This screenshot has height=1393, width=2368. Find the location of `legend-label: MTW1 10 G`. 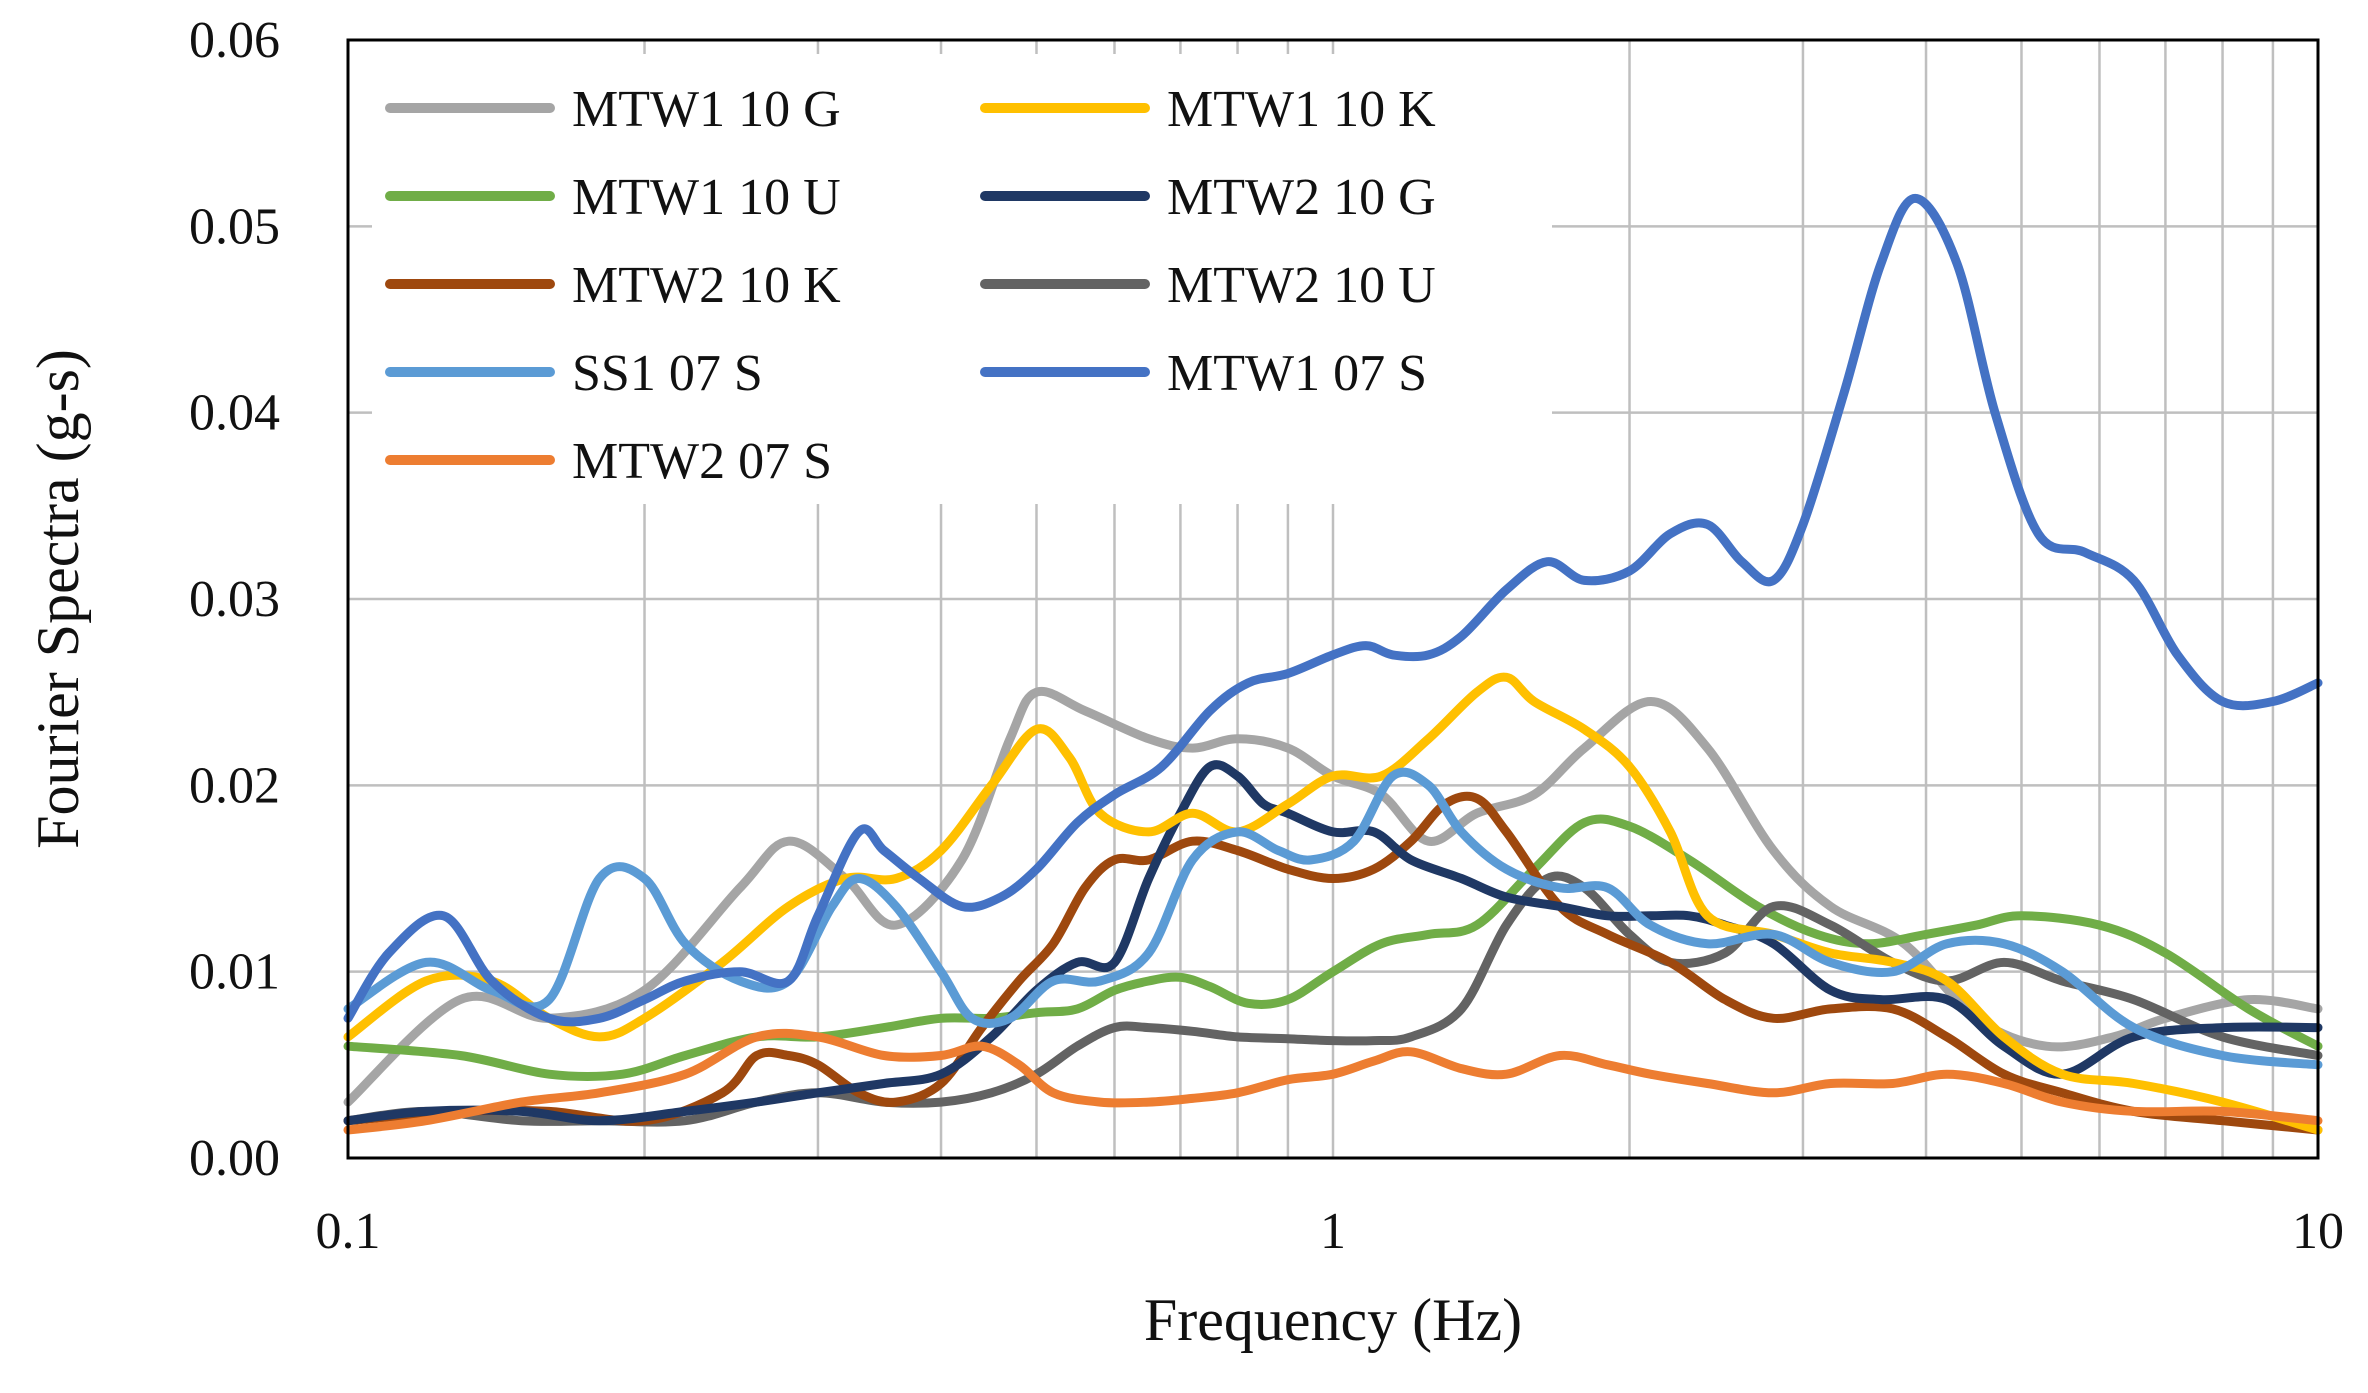

legend-label: MTW1 10 G is located at coordinates (706, 109).